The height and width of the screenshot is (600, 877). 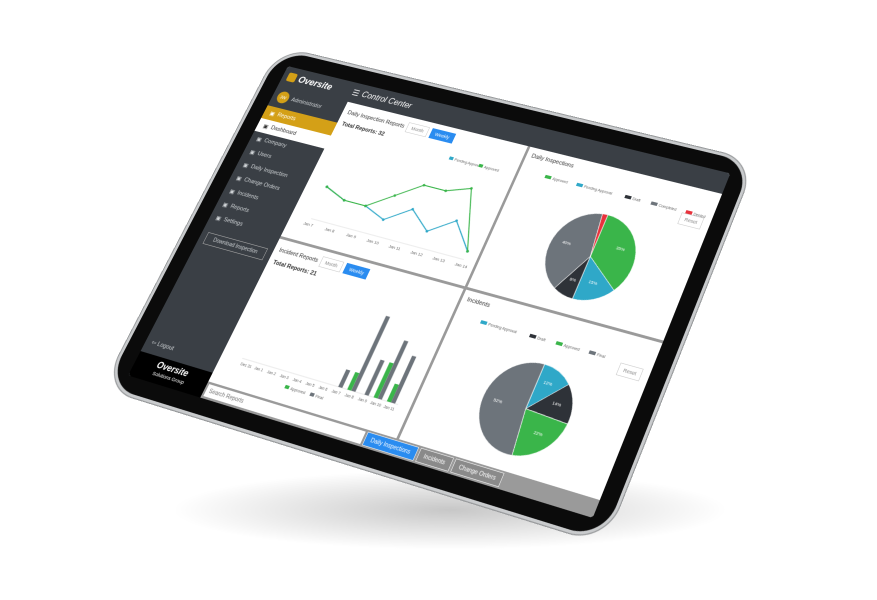 I want to click on slice-label: 22%, so click(x=539, y=433).